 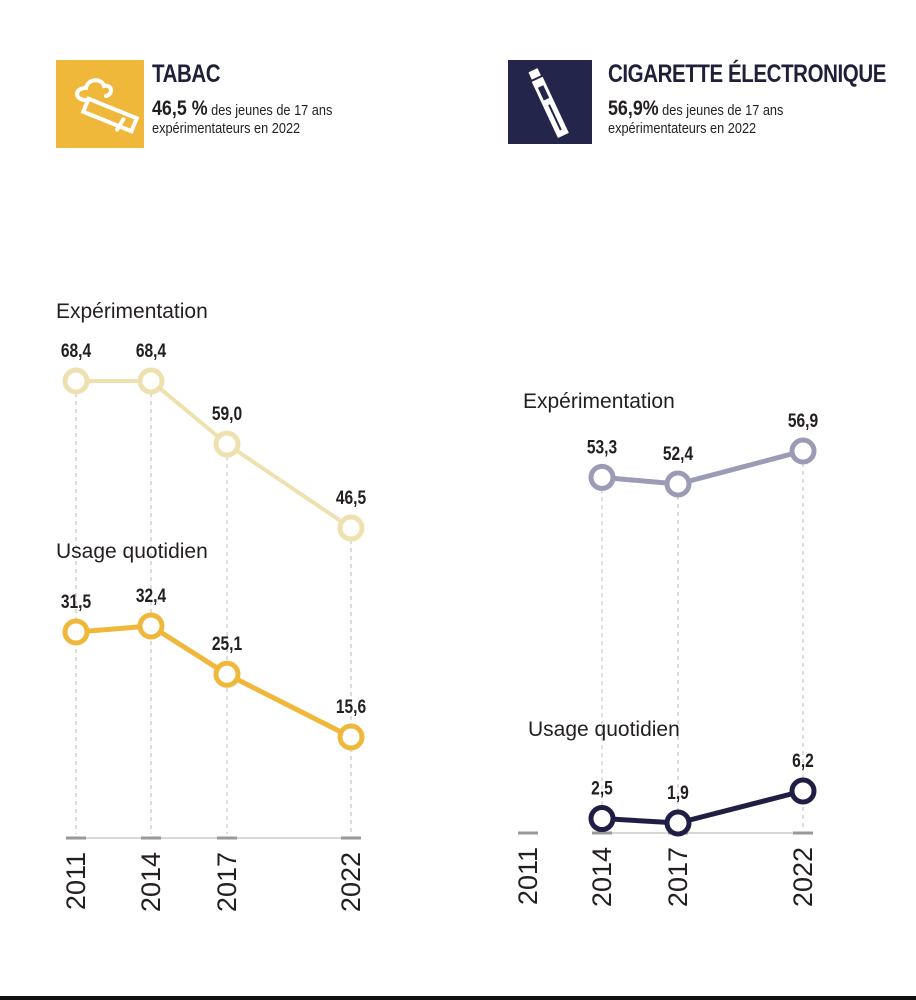 What do you see at coordinates (678, 793) in the screenshot?
I see `ecig-value-label: 1,9` at bounding box center [678, 793].